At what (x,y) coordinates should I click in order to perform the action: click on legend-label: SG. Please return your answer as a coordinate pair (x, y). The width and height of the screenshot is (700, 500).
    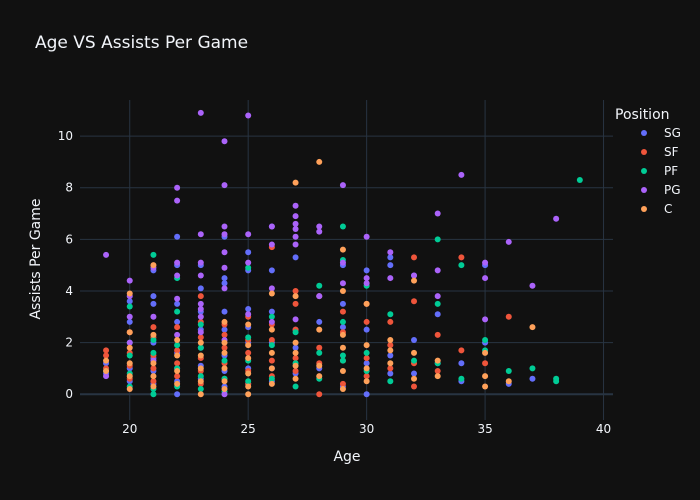
    Looking at the image, I should click on (672, 133).